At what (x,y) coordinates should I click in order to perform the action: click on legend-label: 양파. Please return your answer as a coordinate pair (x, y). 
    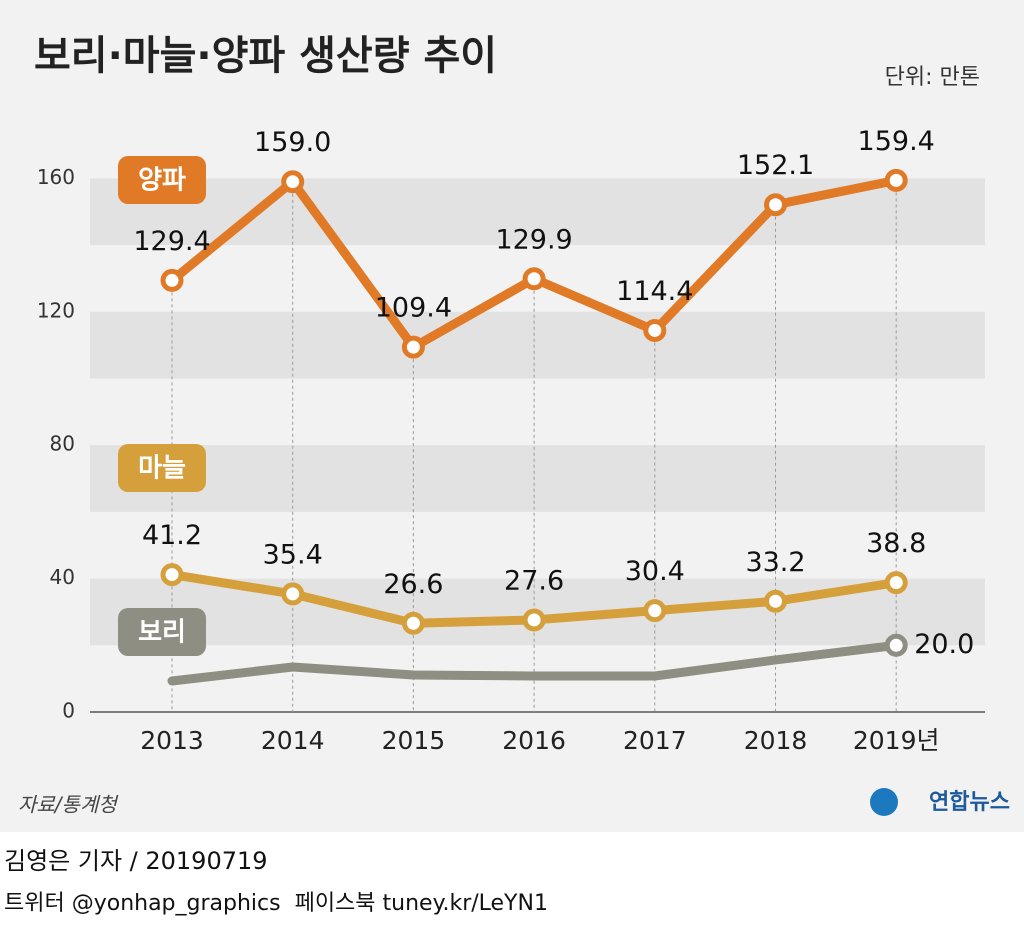
    Looking at the image, I should click on (162, 181).